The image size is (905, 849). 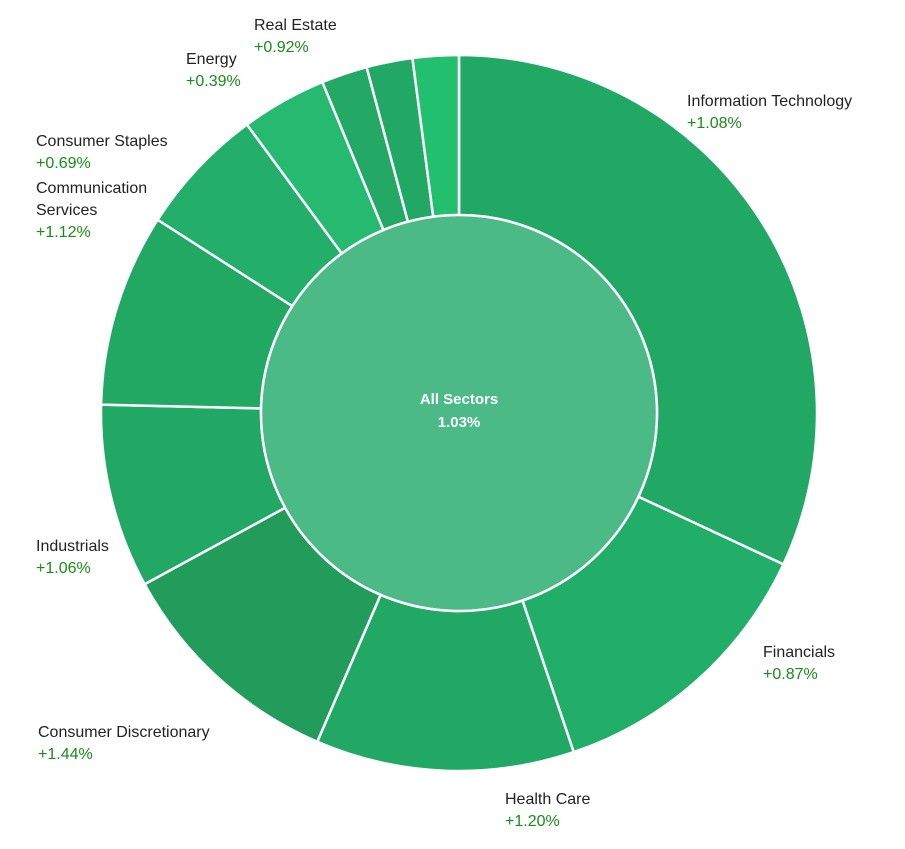 I want to click on label-information-technology: Information Technology +1.08%, so click(x=769, y=113).